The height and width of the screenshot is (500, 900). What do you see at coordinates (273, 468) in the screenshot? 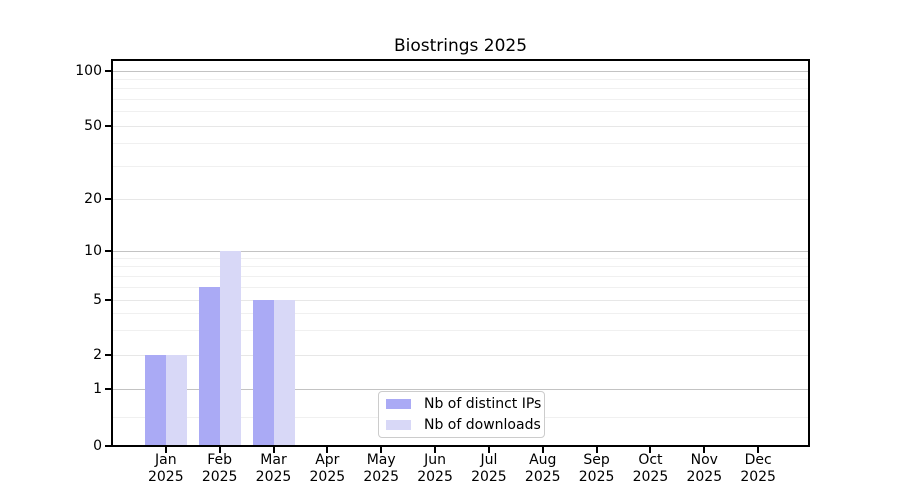
I see `x-tick-label-mar: Mar 2025` at bounding box center [273, 468].